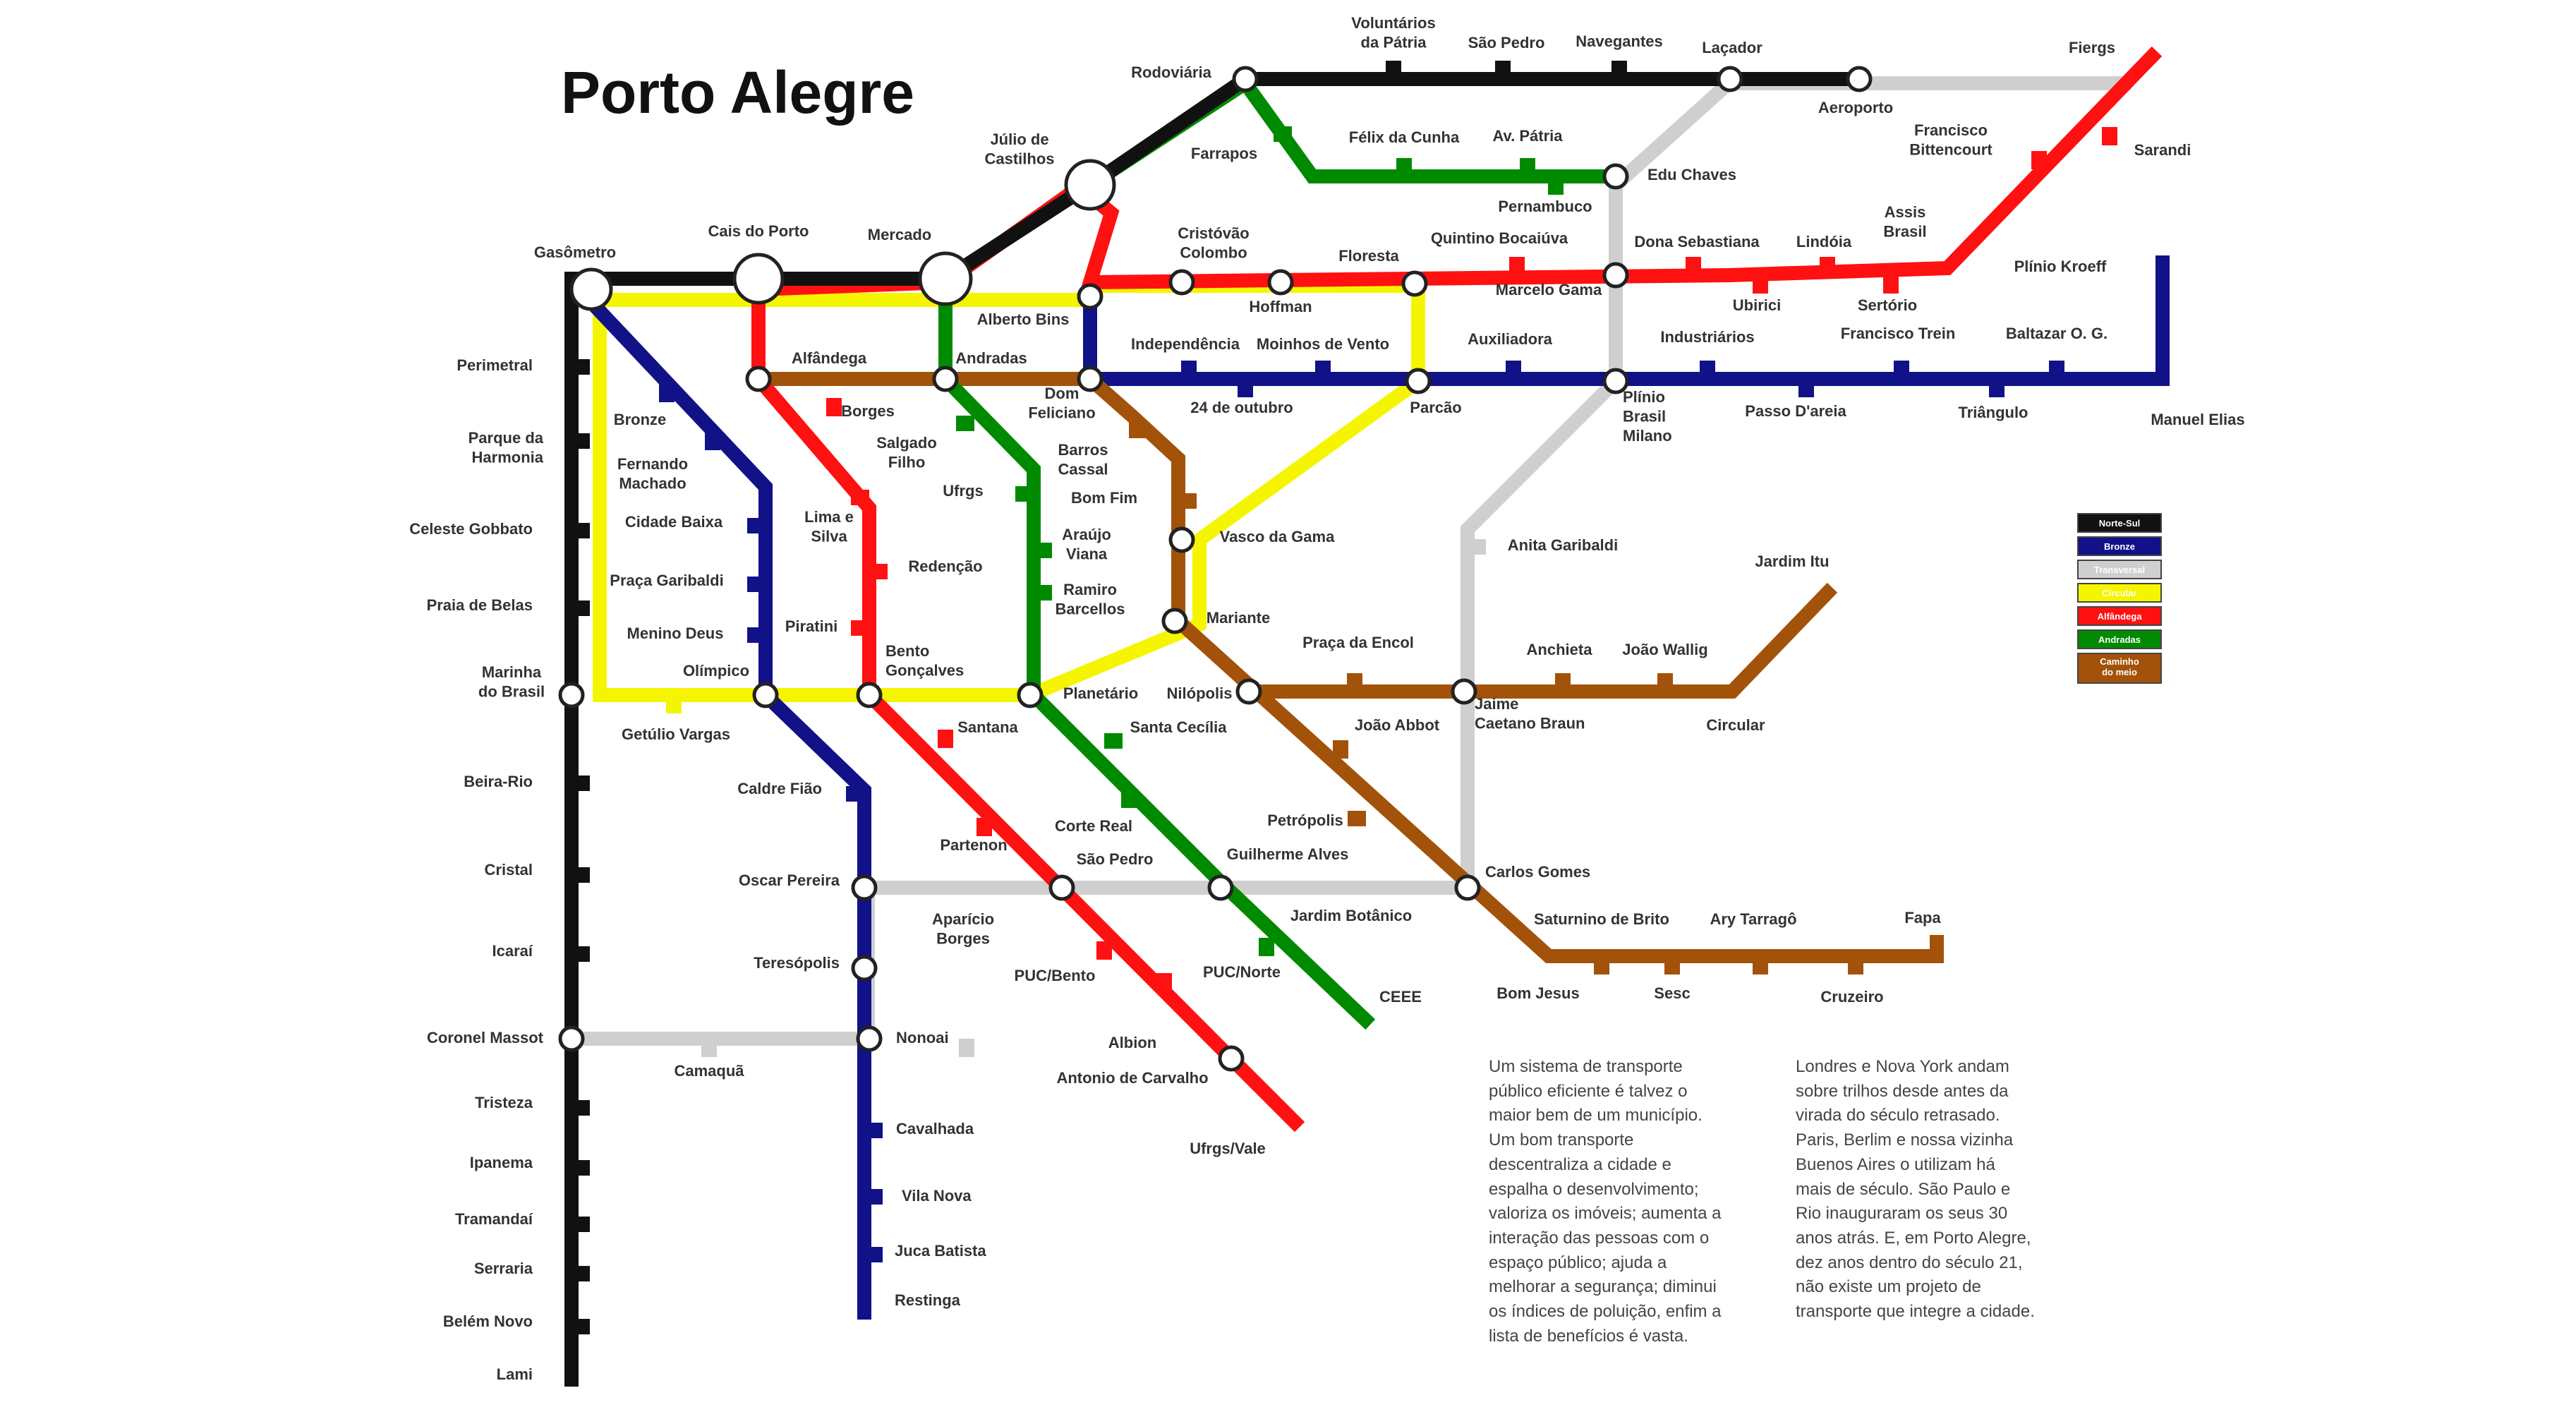  What do you see at coordinates (1538, 993) in the screenshot?
I see `station-label-bom-jesus: Bom Jesus` at bounding box center [1538, 993].